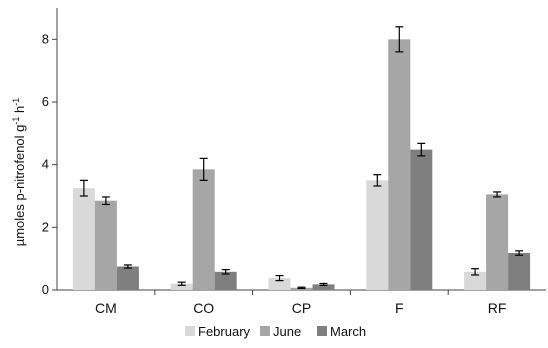  Describe the element at coordinates (301, 308) in the screenshot. I see `x-tick-label: CP` at that location.